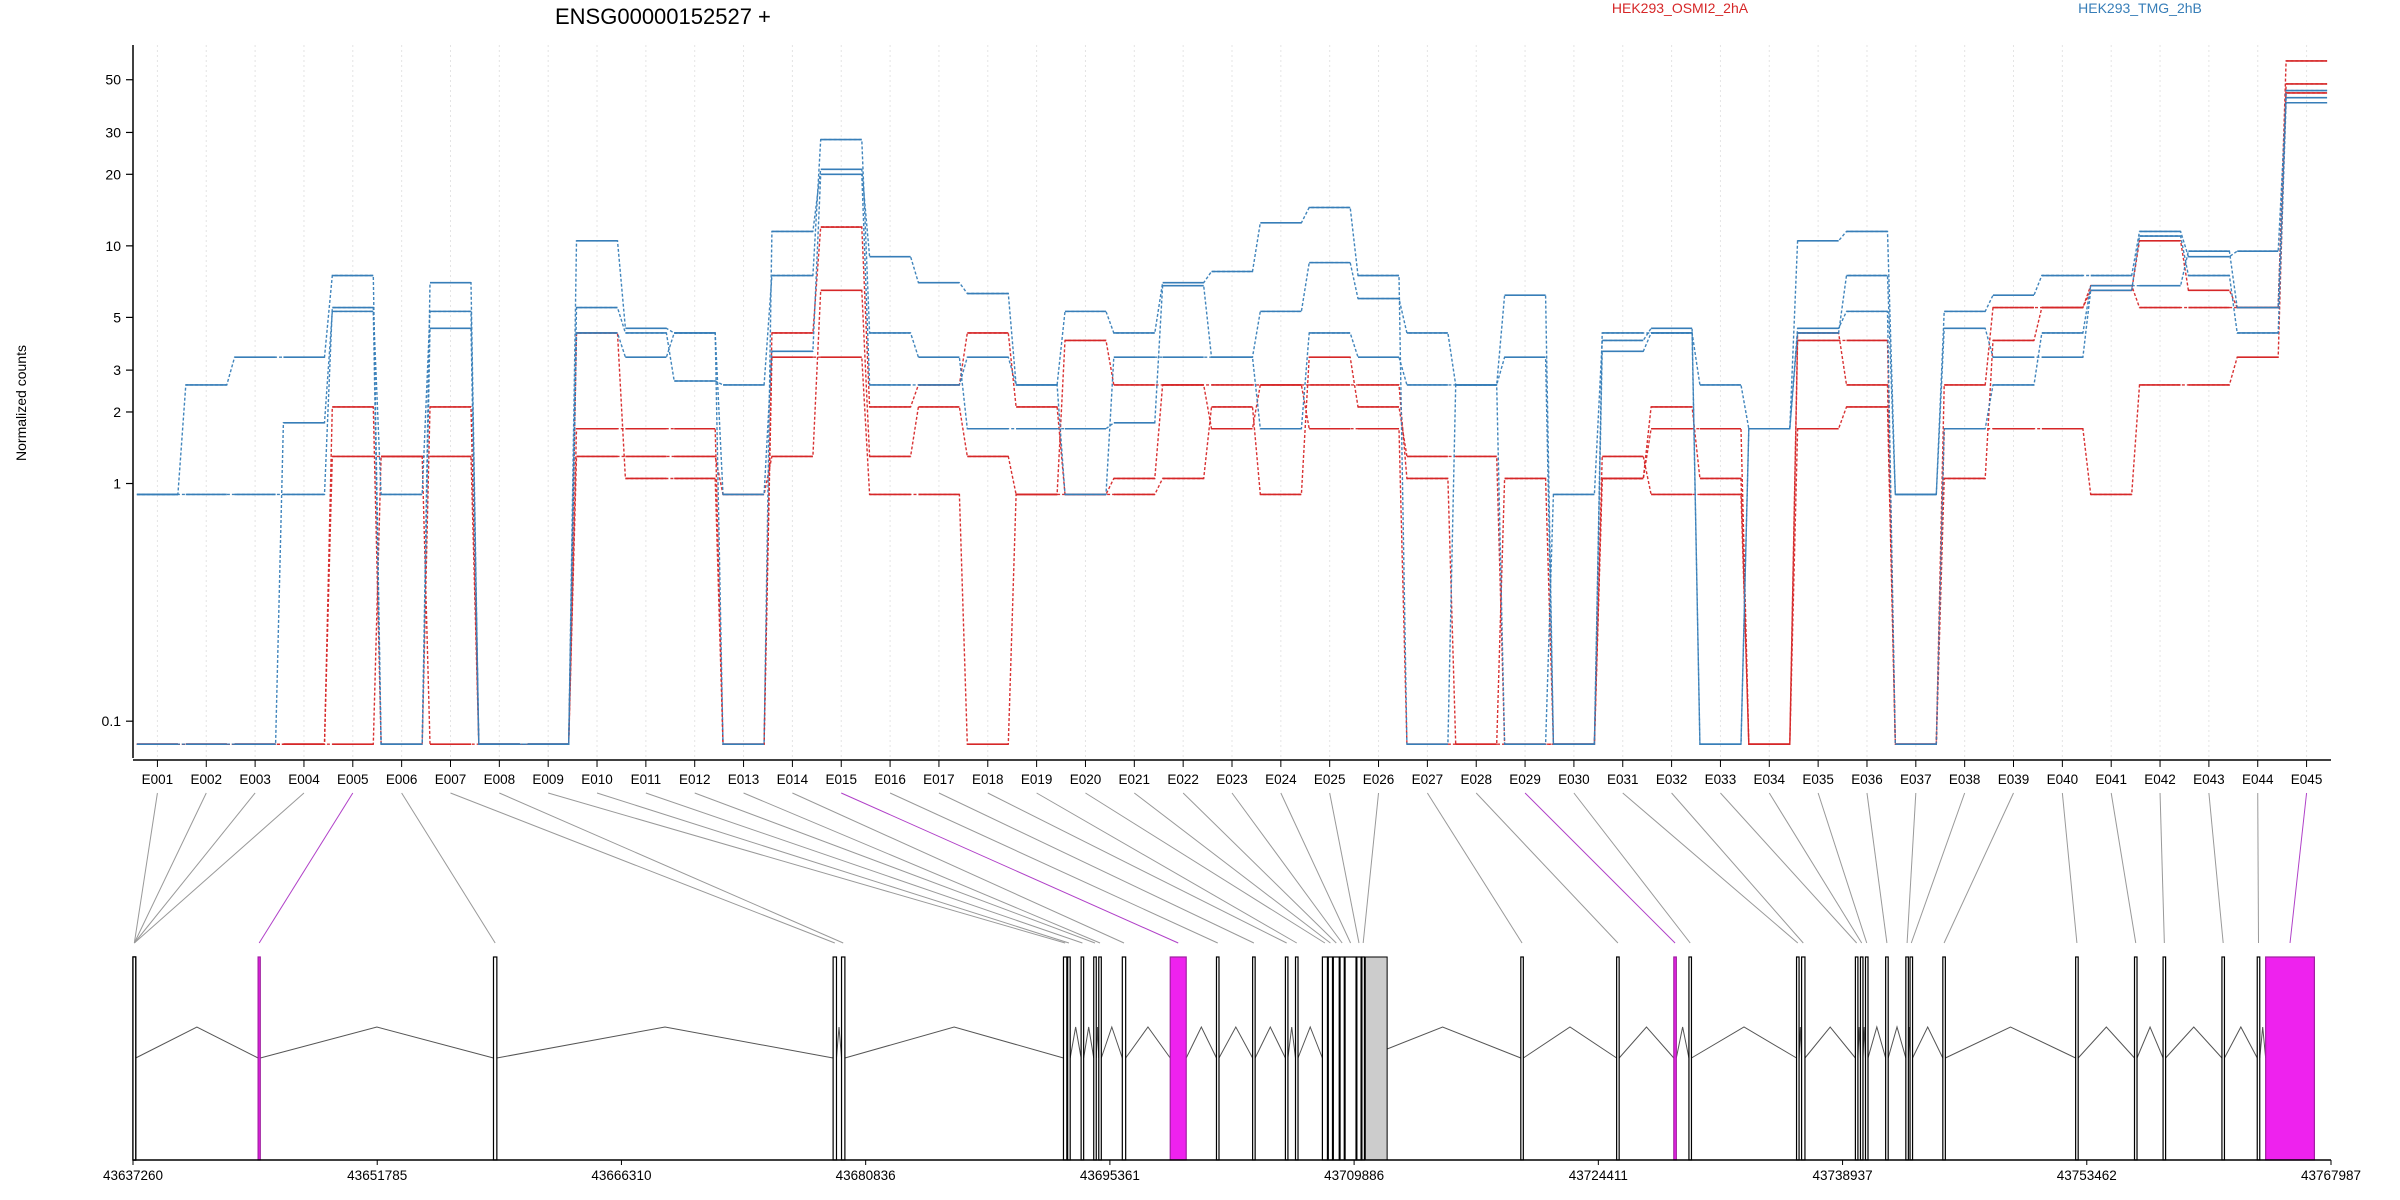 Image resolution: width=2400 pixels, height=1200 pixels. I want to click on exon-connectors, so click(1220, 868).